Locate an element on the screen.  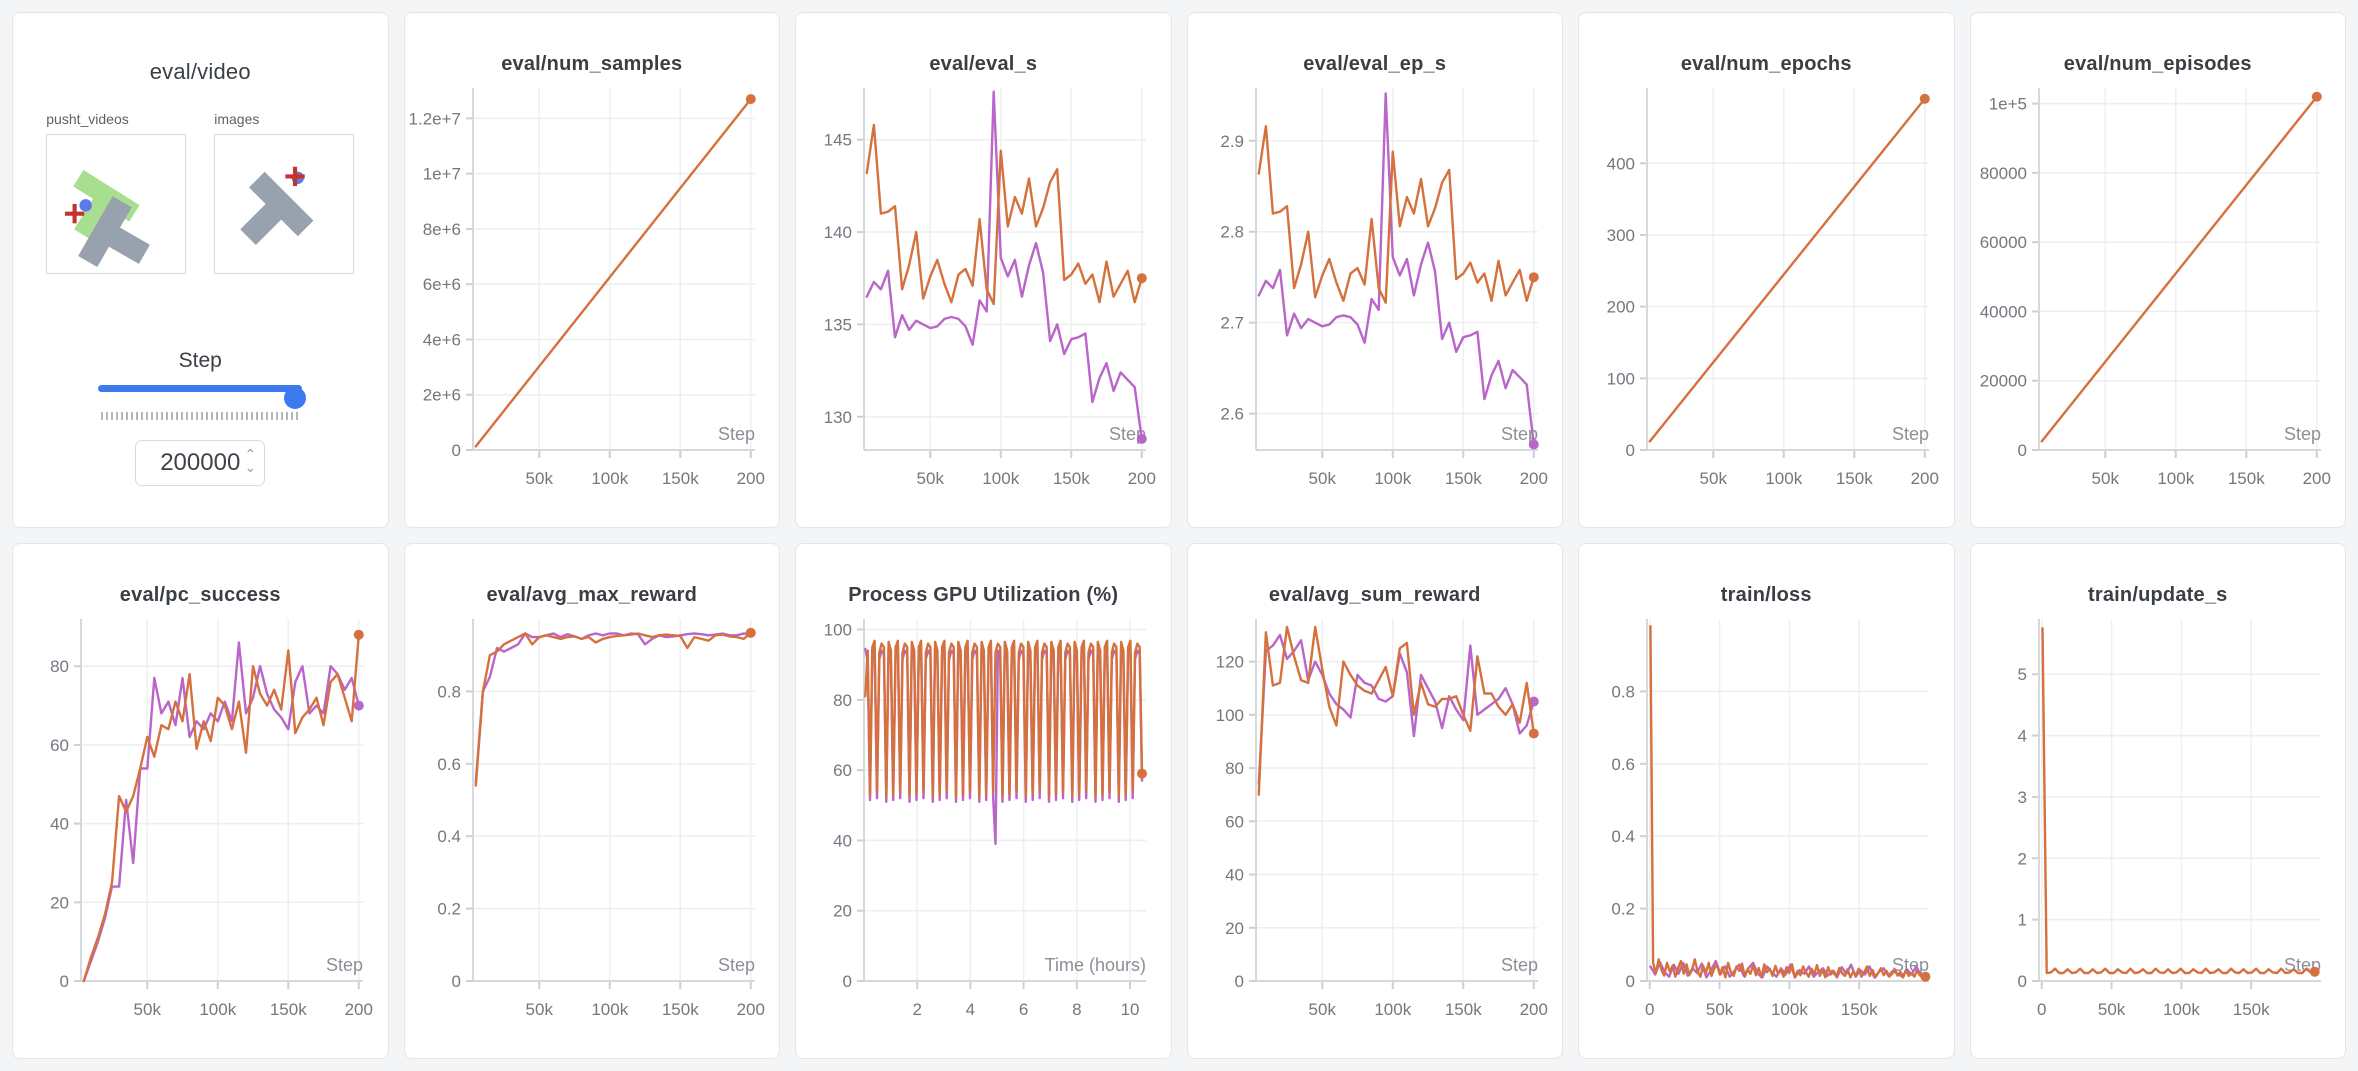
y-tick-label: 20000 is located at coordinates (2002, 381).